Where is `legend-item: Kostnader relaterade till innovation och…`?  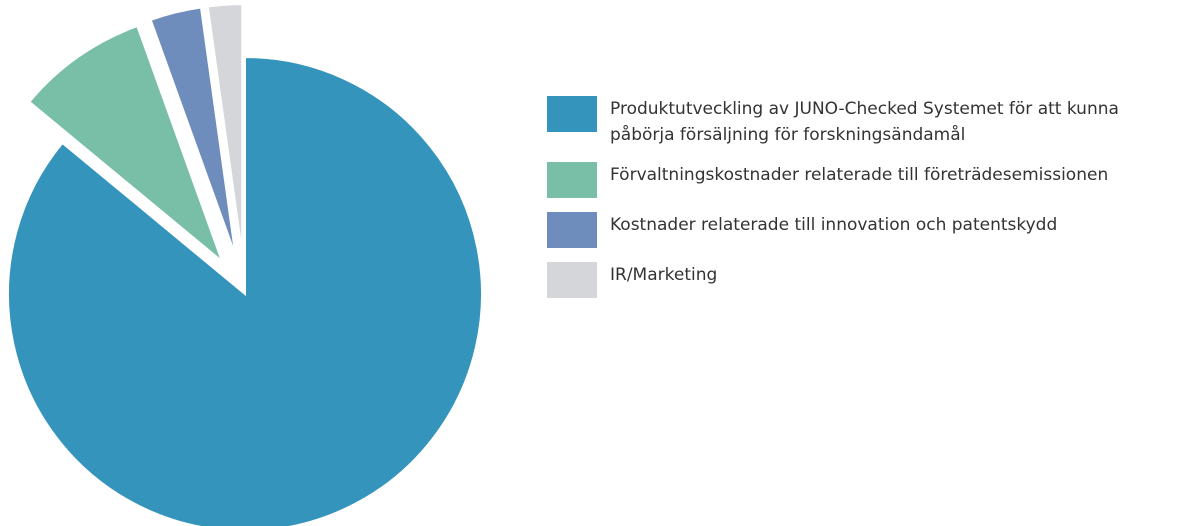 legend-item: Kostnader relaterade till innovation och… is located at coordinates (867, 230).